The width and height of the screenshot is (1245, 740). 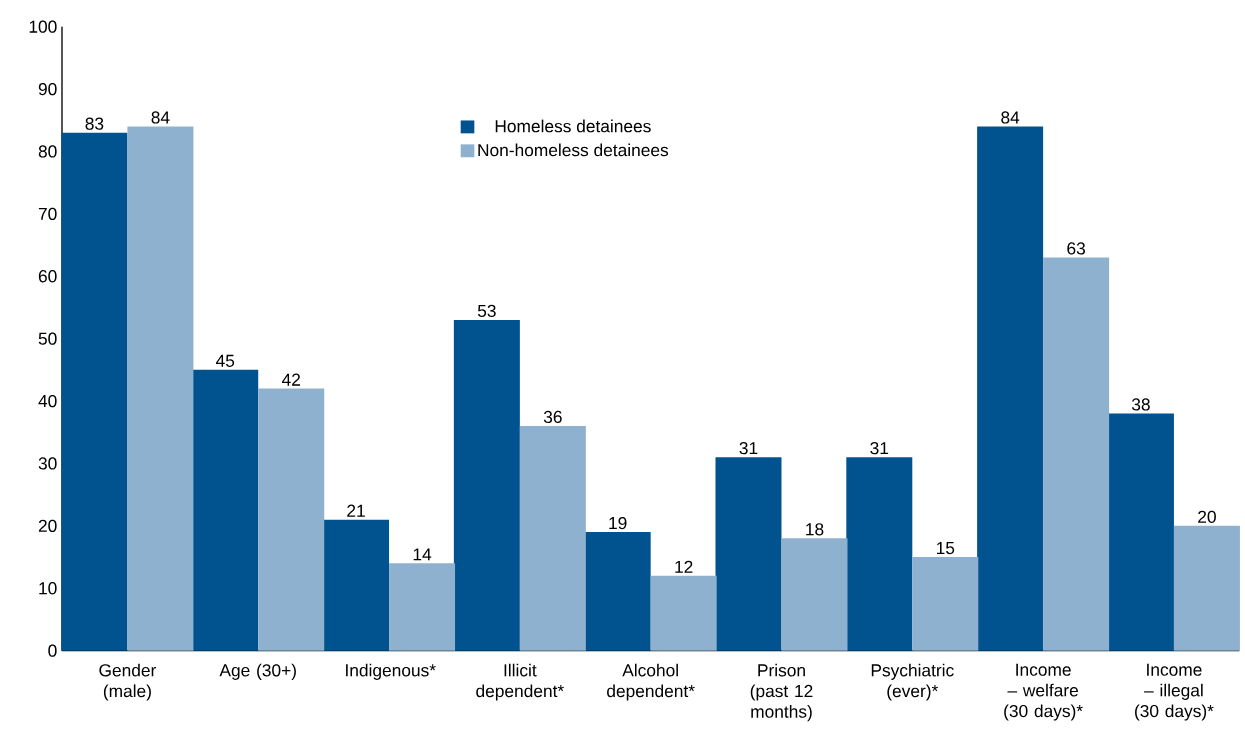 What do you see at coordinates (48, 588) in the screenshot?
I see `y-tick-label: 10` at bounding box center [48, 588].